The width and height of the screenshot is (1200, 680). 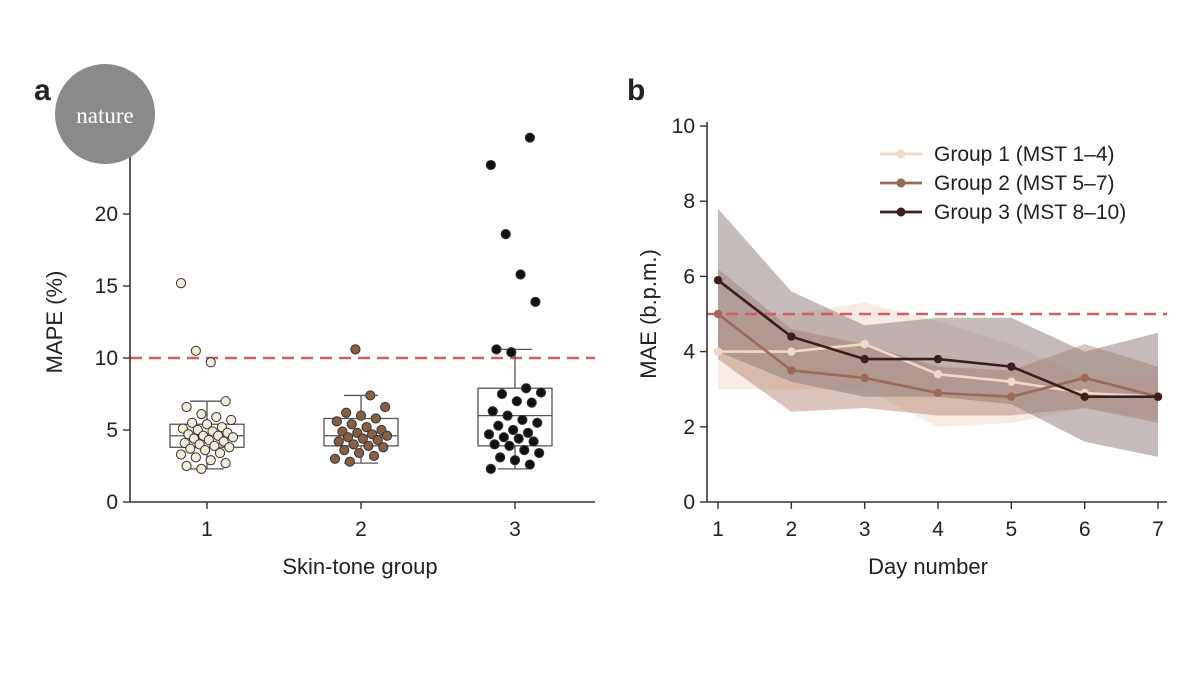 What do you see at coordinates (683, 126) in the screenshot?
I see `panel-b-y-tick-label: 10` at bounding box center [683, 126].